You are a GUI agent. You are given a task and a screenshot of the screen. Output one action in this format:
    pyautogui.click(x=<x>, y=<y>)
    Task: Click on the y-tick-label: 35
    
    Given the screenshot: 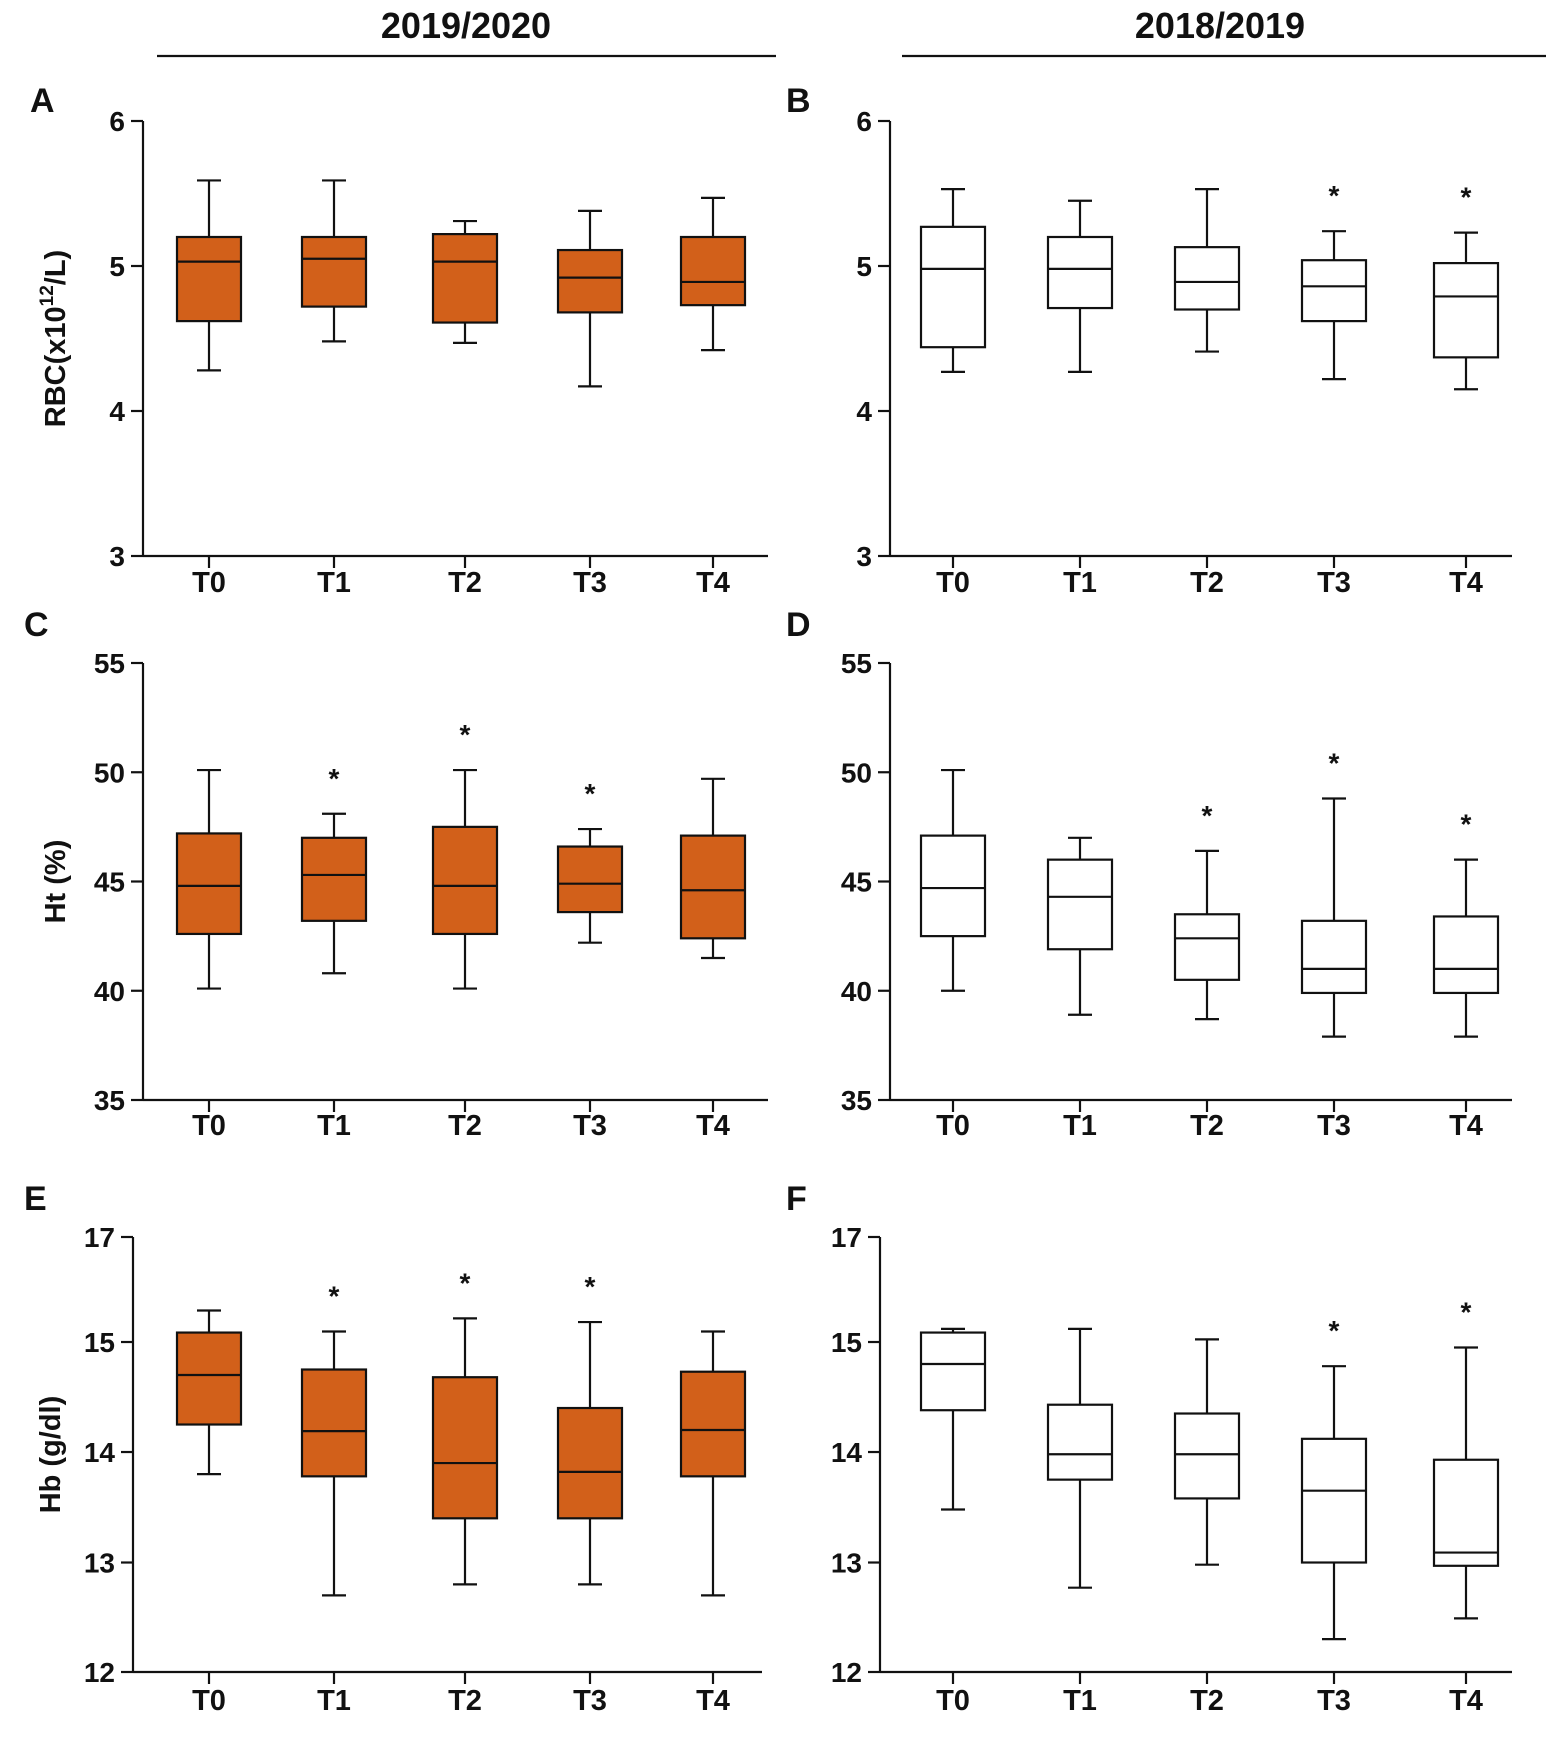 What is the action you would take?
    pyautogui.click(x=856, y=1100)
    